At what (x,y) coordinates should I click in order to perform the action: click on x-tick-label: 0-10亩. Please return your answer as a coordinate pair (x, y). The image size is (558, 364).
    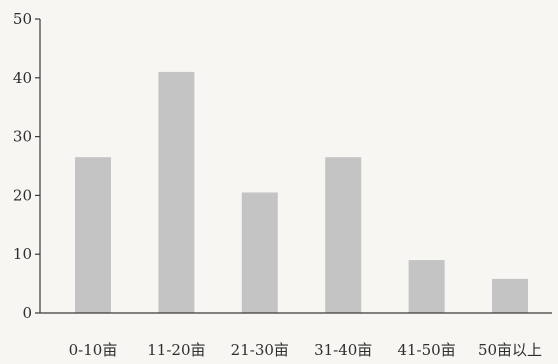
    Looking at the image, I should click on (93, 350).